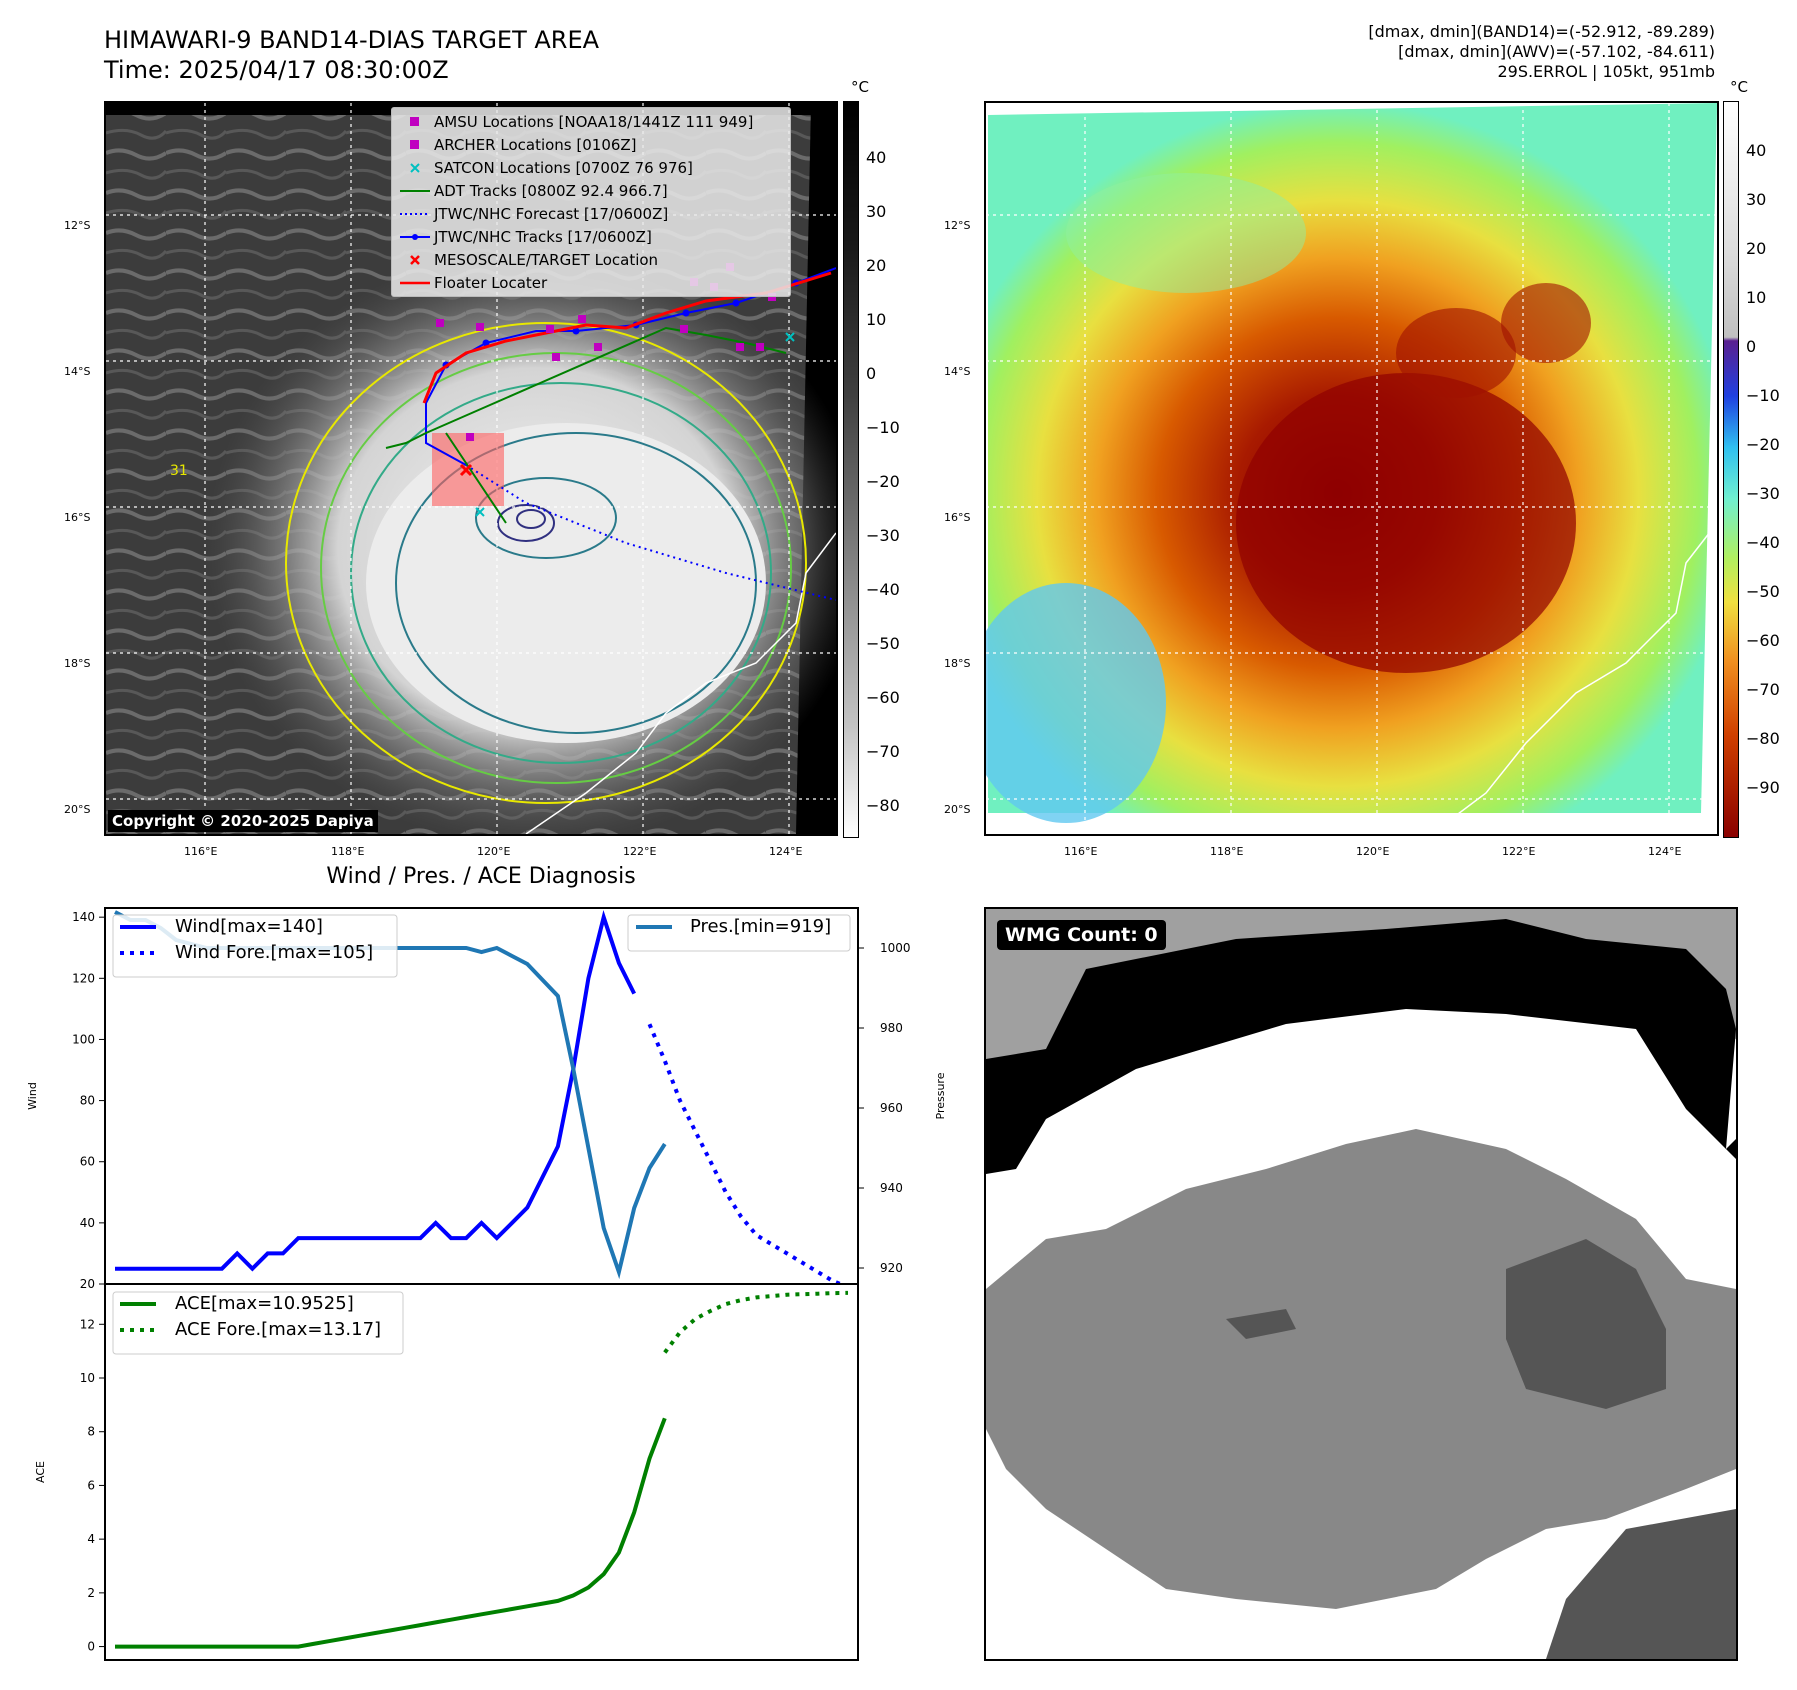 Image resolution: width=1797 pixels, height=1690 pixels. What do you see at coordinates (87, 1378) in the screenshot?
I see `ace-ytick-label: 10` at bounding box center [87, 1378].